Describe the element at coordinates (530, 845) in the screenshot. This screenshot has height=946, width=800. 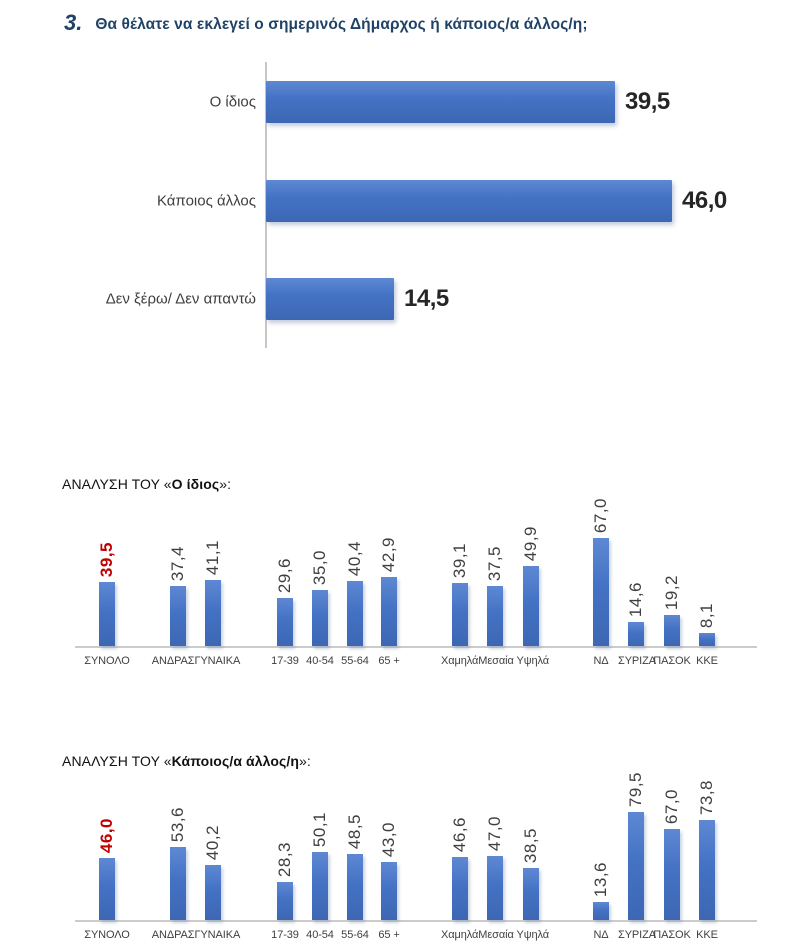
I see `value-label: 38,5` at that location.